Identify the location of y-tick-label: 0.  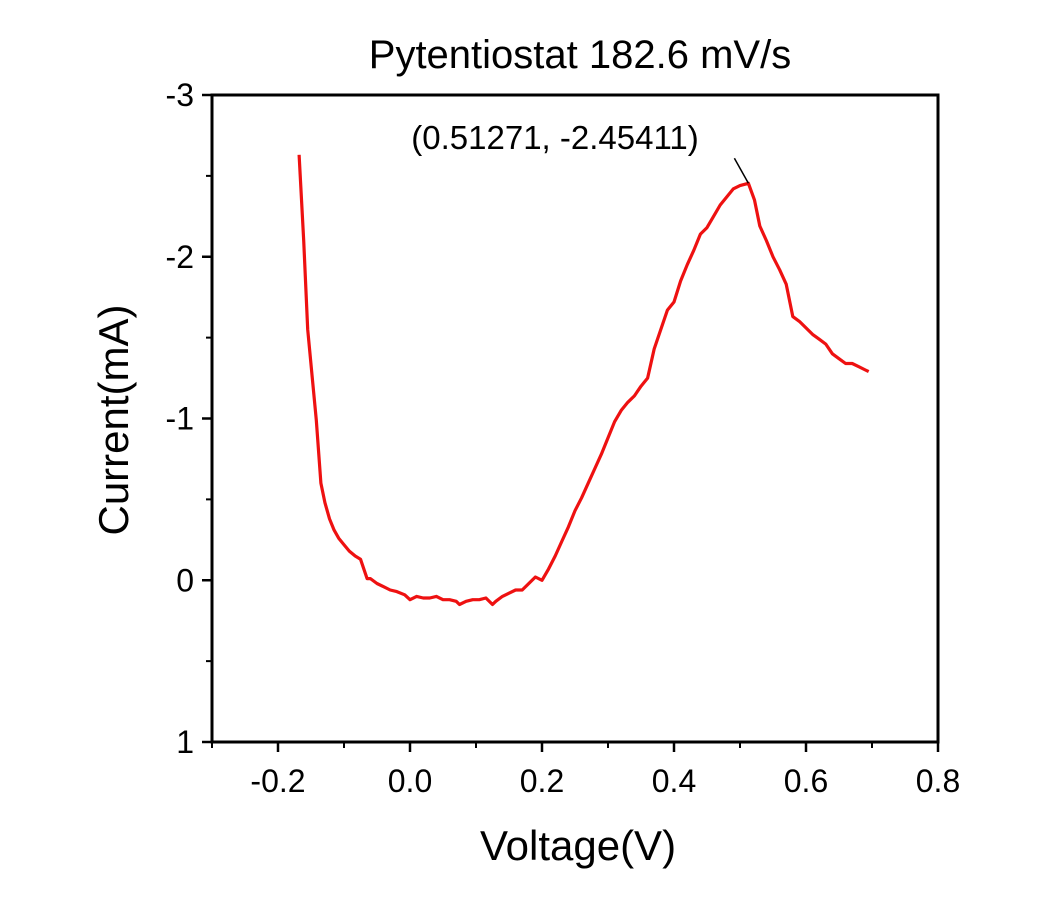
(185, 580).